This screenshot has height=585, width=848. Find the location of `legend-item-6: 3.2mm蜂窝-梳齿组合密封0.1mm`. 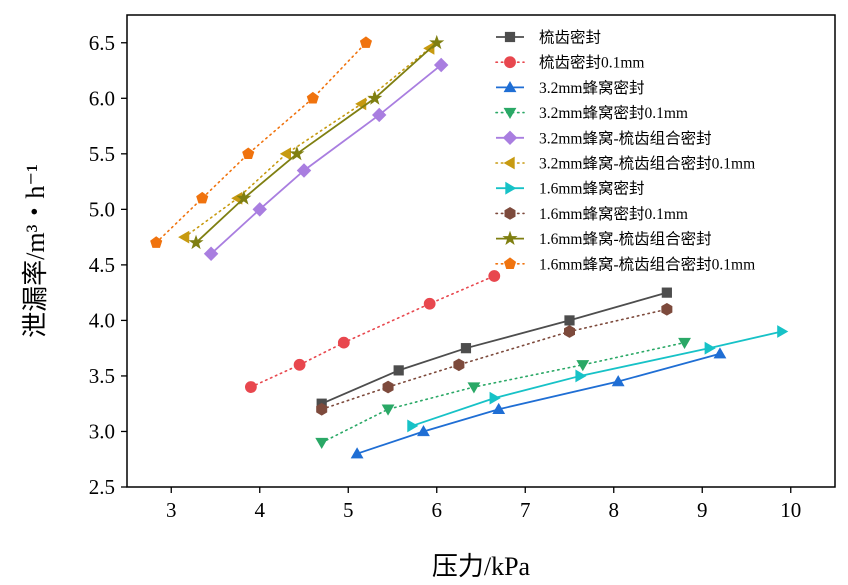

legend-item-6: 3.2mm蜂窝-梳齿组合密封0.1mm is located at coordinates (625, 164).